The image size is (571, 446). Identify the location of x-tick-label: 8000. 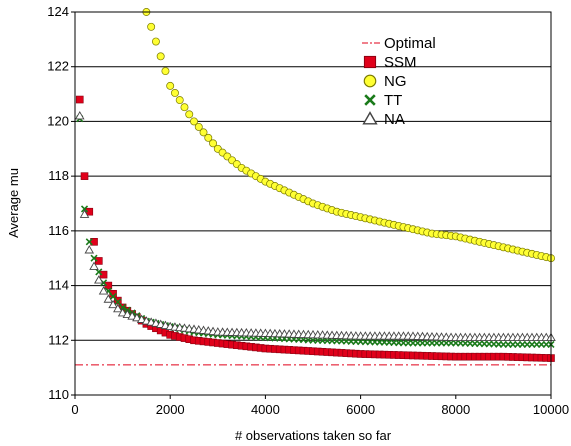
(455, 409).